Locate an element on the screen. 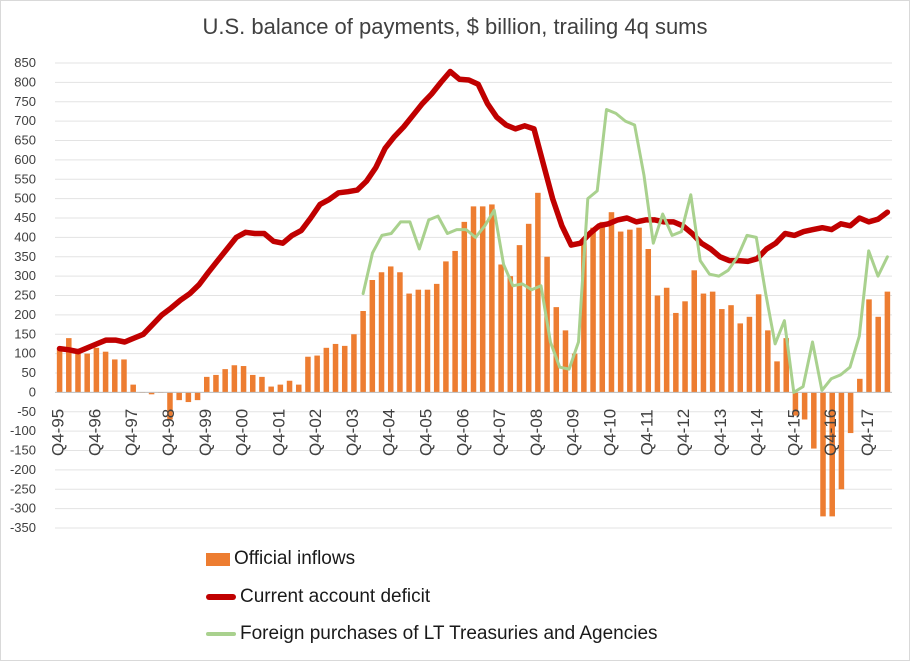 This screenshot has height=661, width=910. x-tick-label: Q4-09 is located at coordinates (573, 432).